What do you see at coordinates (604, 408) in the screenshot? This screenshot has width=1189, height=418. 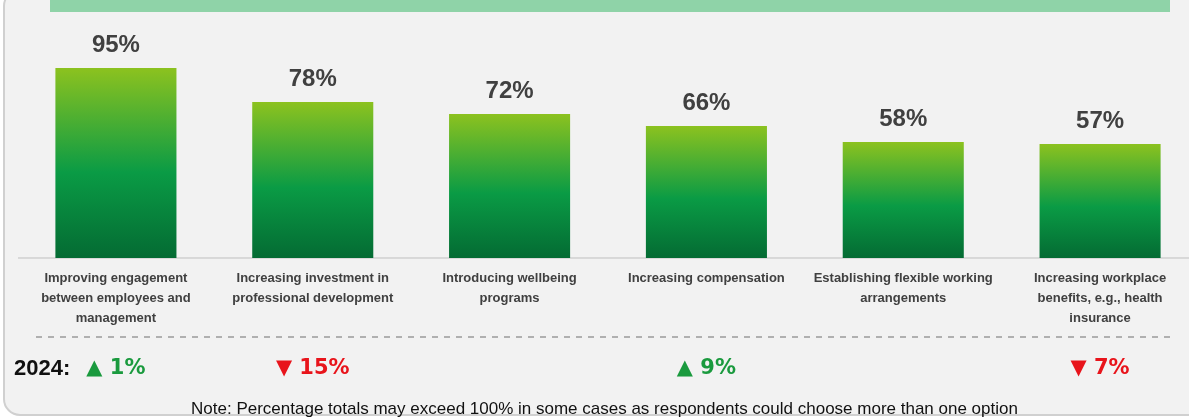 I see `text: Note: Percentage totals may exceed 100% in some cases as respondents could choose more than one option` at bounding box center [604, 408].